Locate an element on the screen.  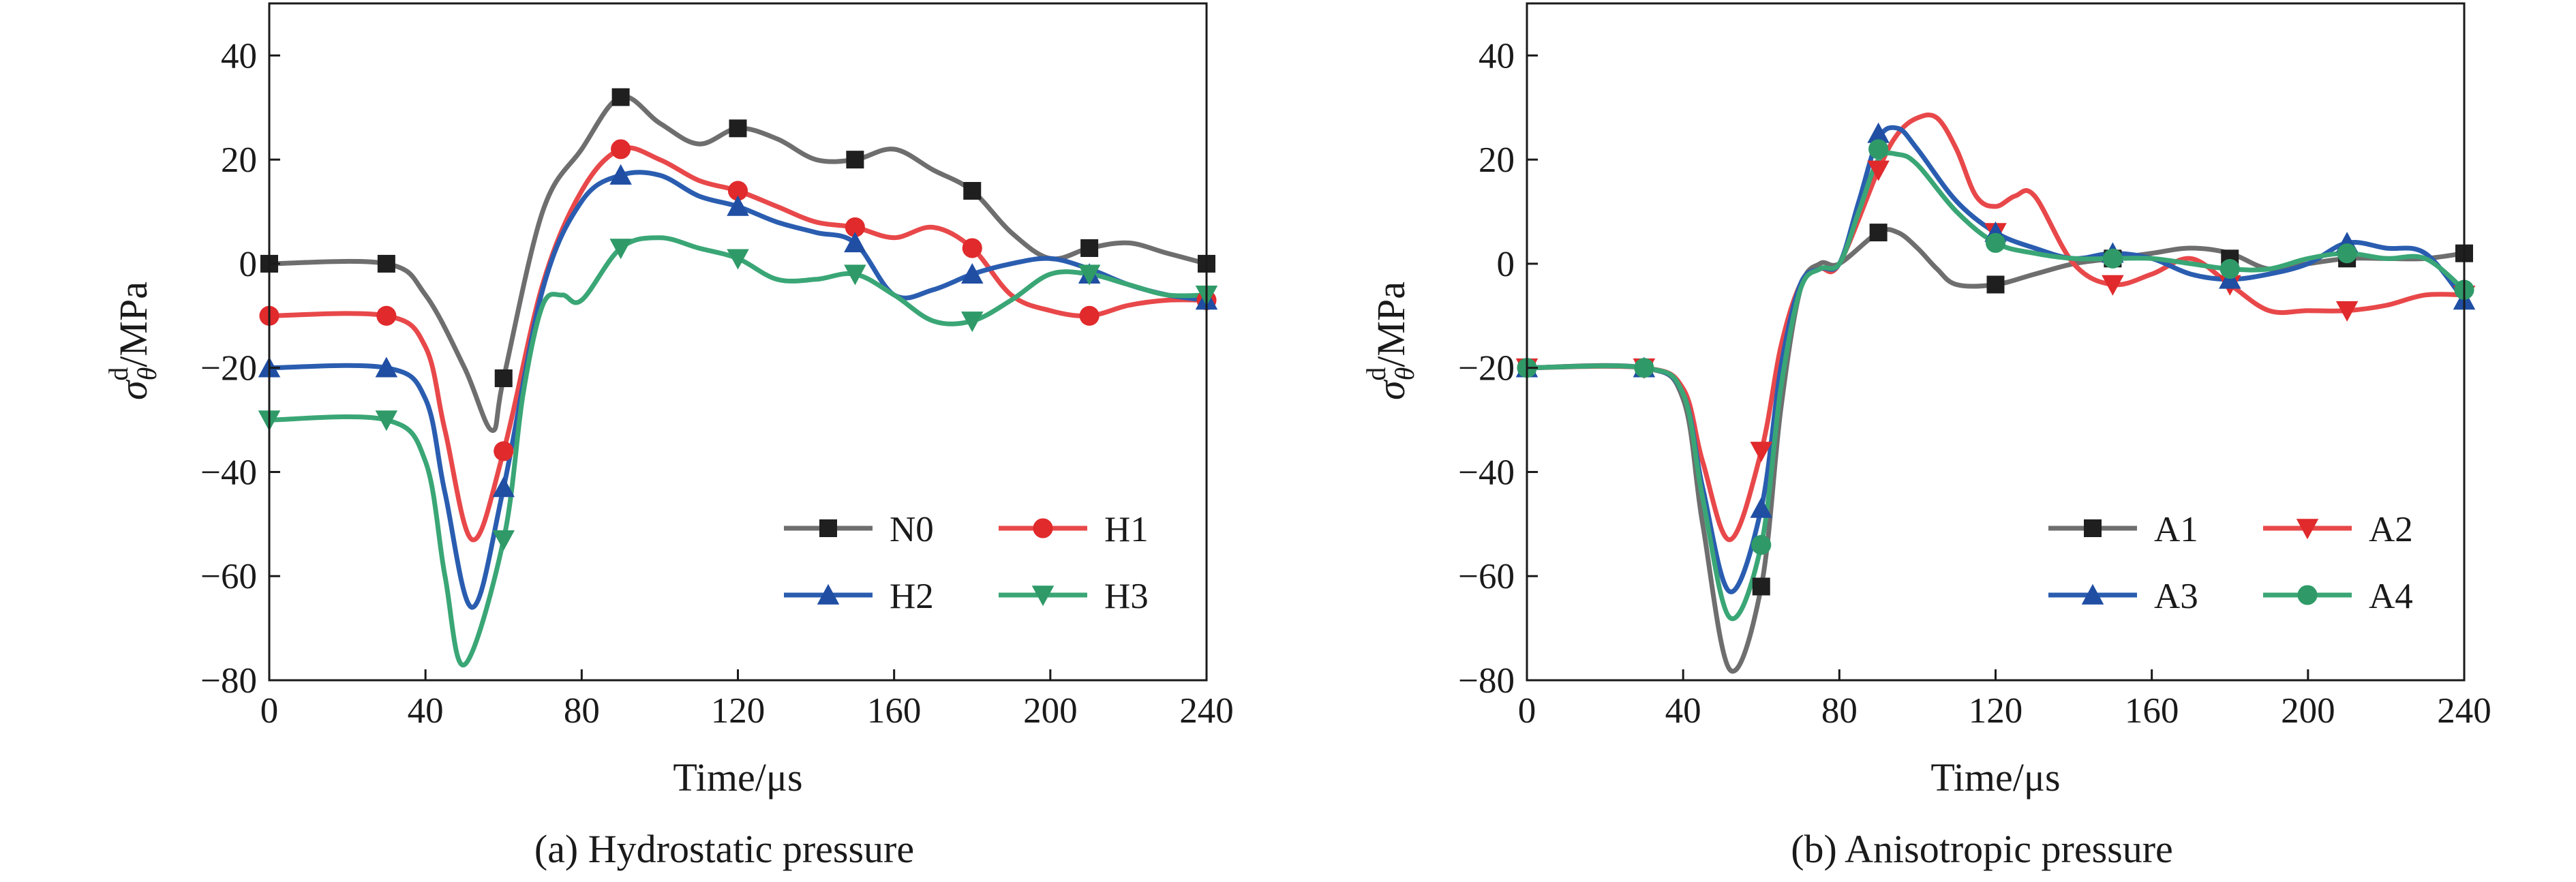
y-axis-subscript: θ is located at coordinates (147, 374).